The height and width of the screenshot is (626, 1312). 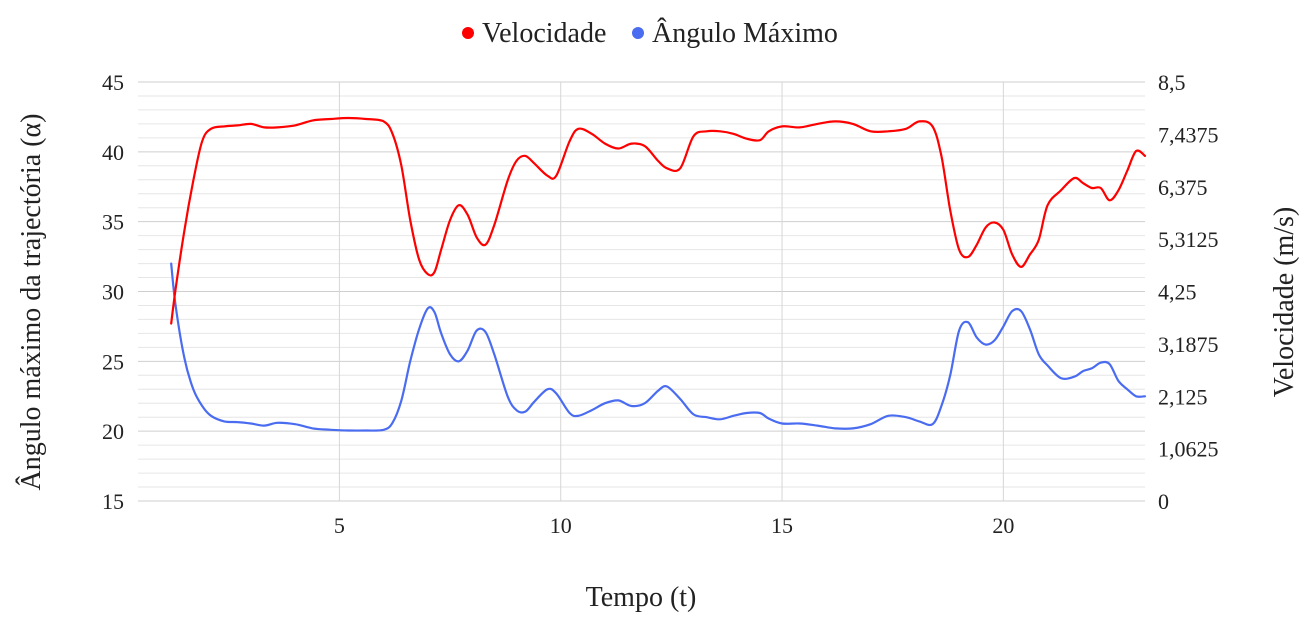 I want to click on right-tick-label: 5,3125, so click(x=1188, y=239).